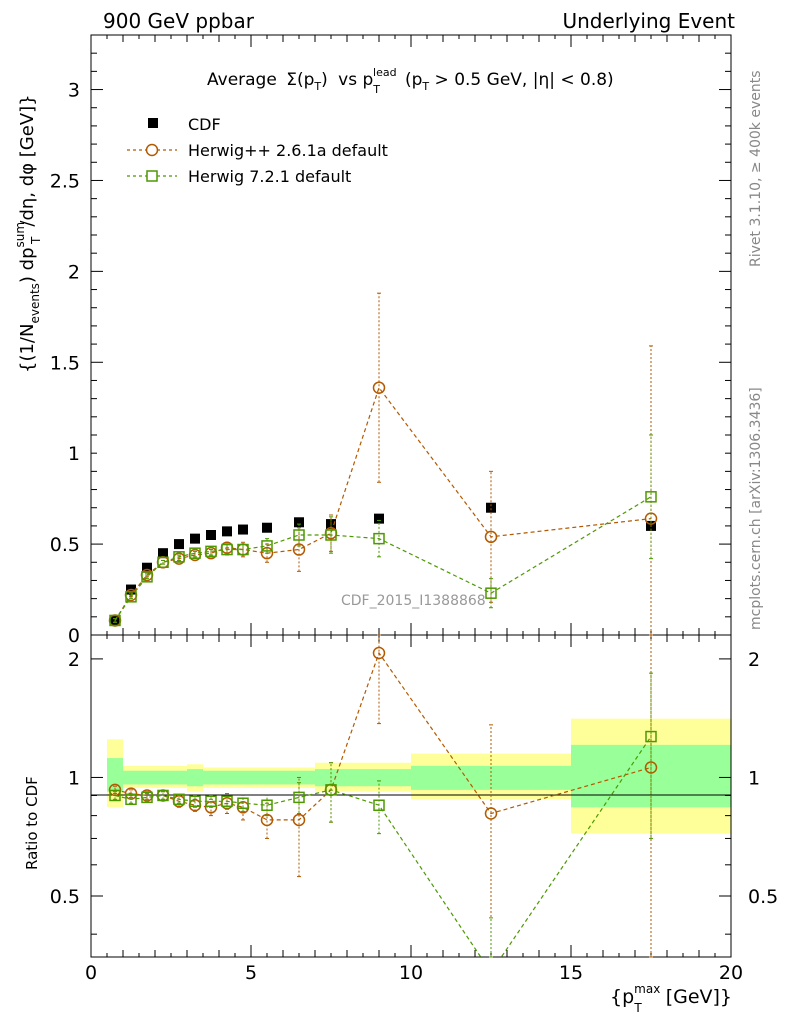 The image size is (786, 1024). I want to click on ratio-uncertainty-bands, so click(419, 776).